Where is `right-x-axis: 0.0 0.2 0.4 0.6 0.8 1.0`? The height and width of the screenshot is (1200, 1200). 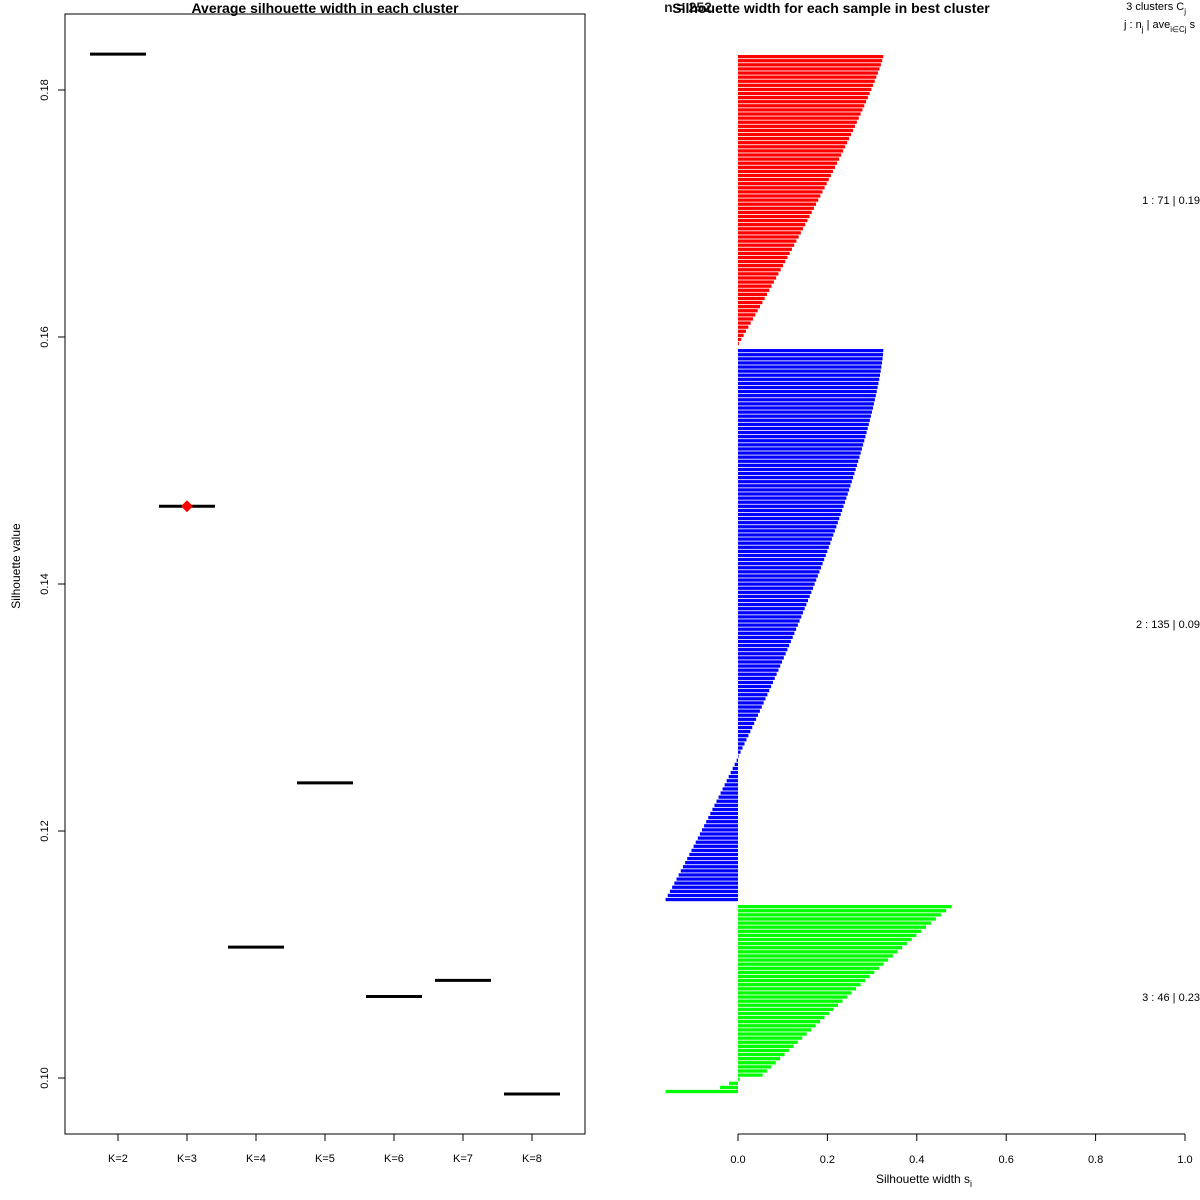
right-x-axis: 0.0 0.2 0.4 0.6 0.8 1.0 is located at coordinates (961, 1149).